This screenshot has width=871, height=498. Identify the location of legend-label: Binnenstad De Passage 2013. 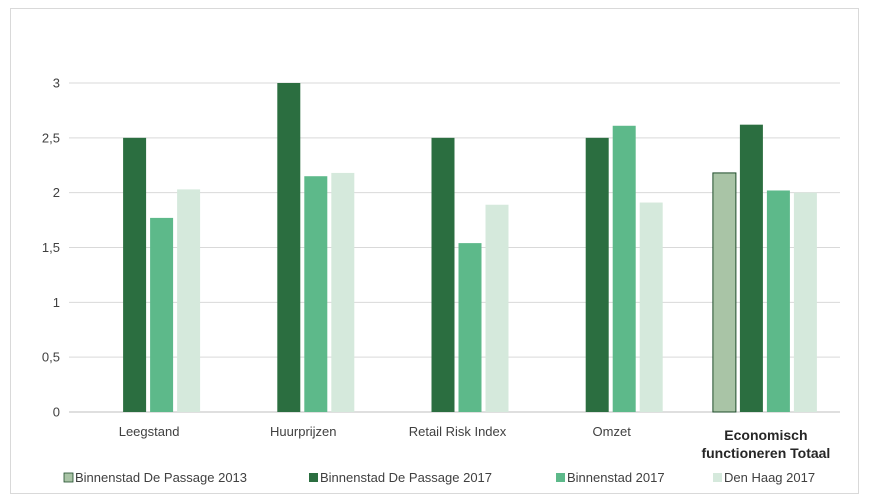
(161, 477).